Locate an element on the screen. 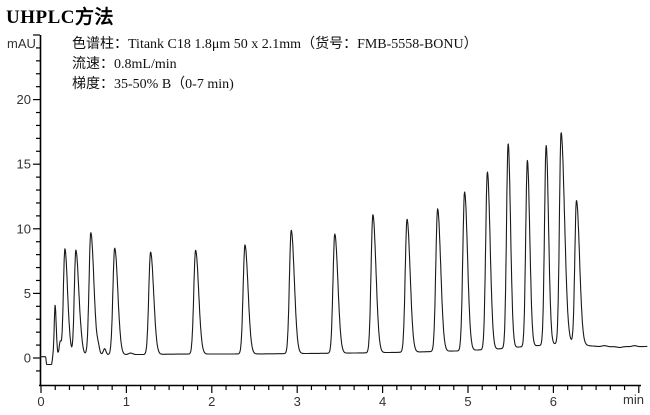 Image resolution: width=650 pixels, height=415 pixels. y-tick-label: 15 is located at coordinates (24, 164).